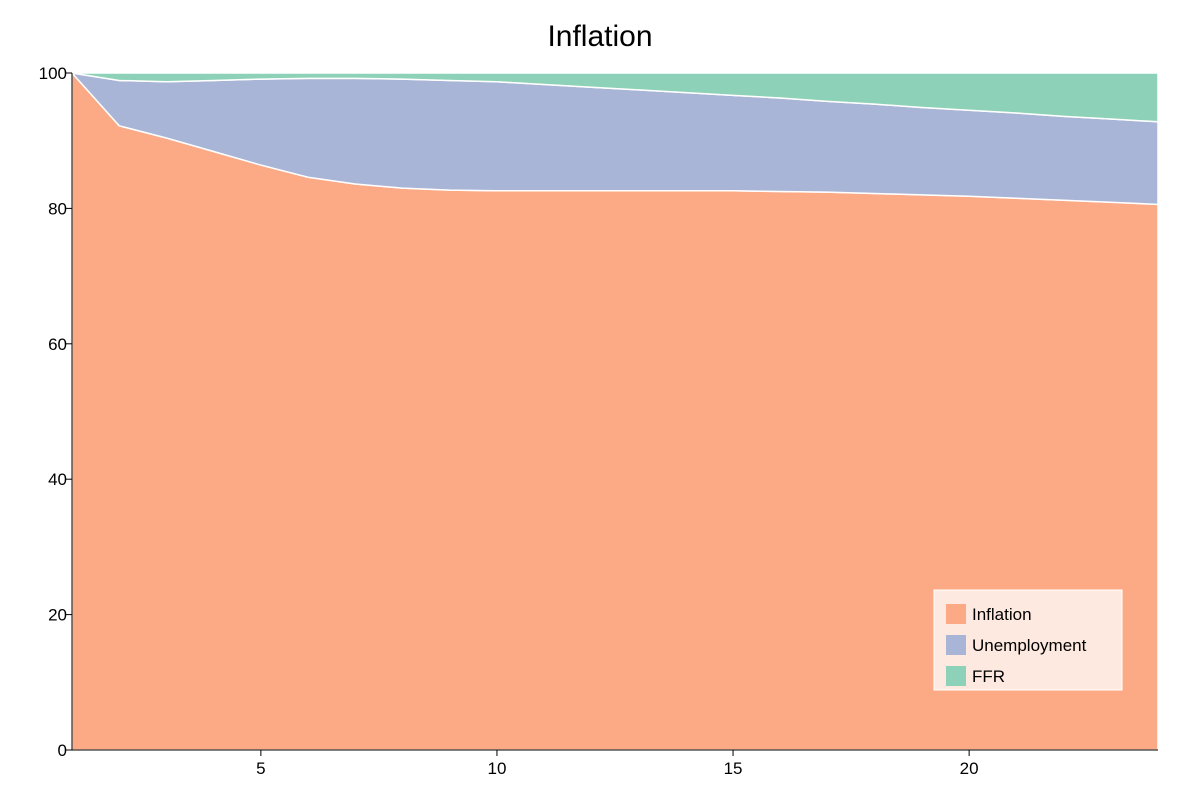 This screenshot has height=800, width=1200. Describe the element at coordinates (53, 73) in the screenshot. I see `y-tick-label: 100` at that location.